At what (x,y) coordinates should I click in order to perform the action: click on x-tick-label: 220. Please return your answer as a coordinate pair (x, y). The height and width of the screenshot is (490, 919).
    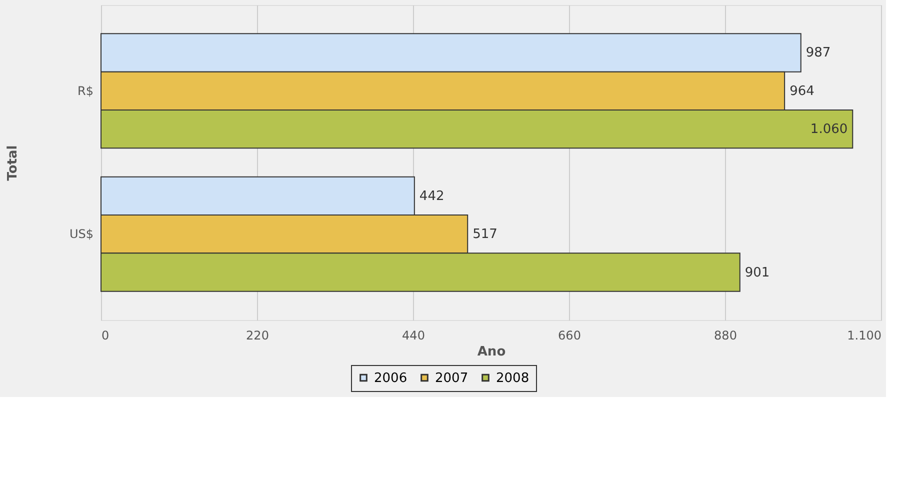
    Looking at the image, I should click on (257, 335).